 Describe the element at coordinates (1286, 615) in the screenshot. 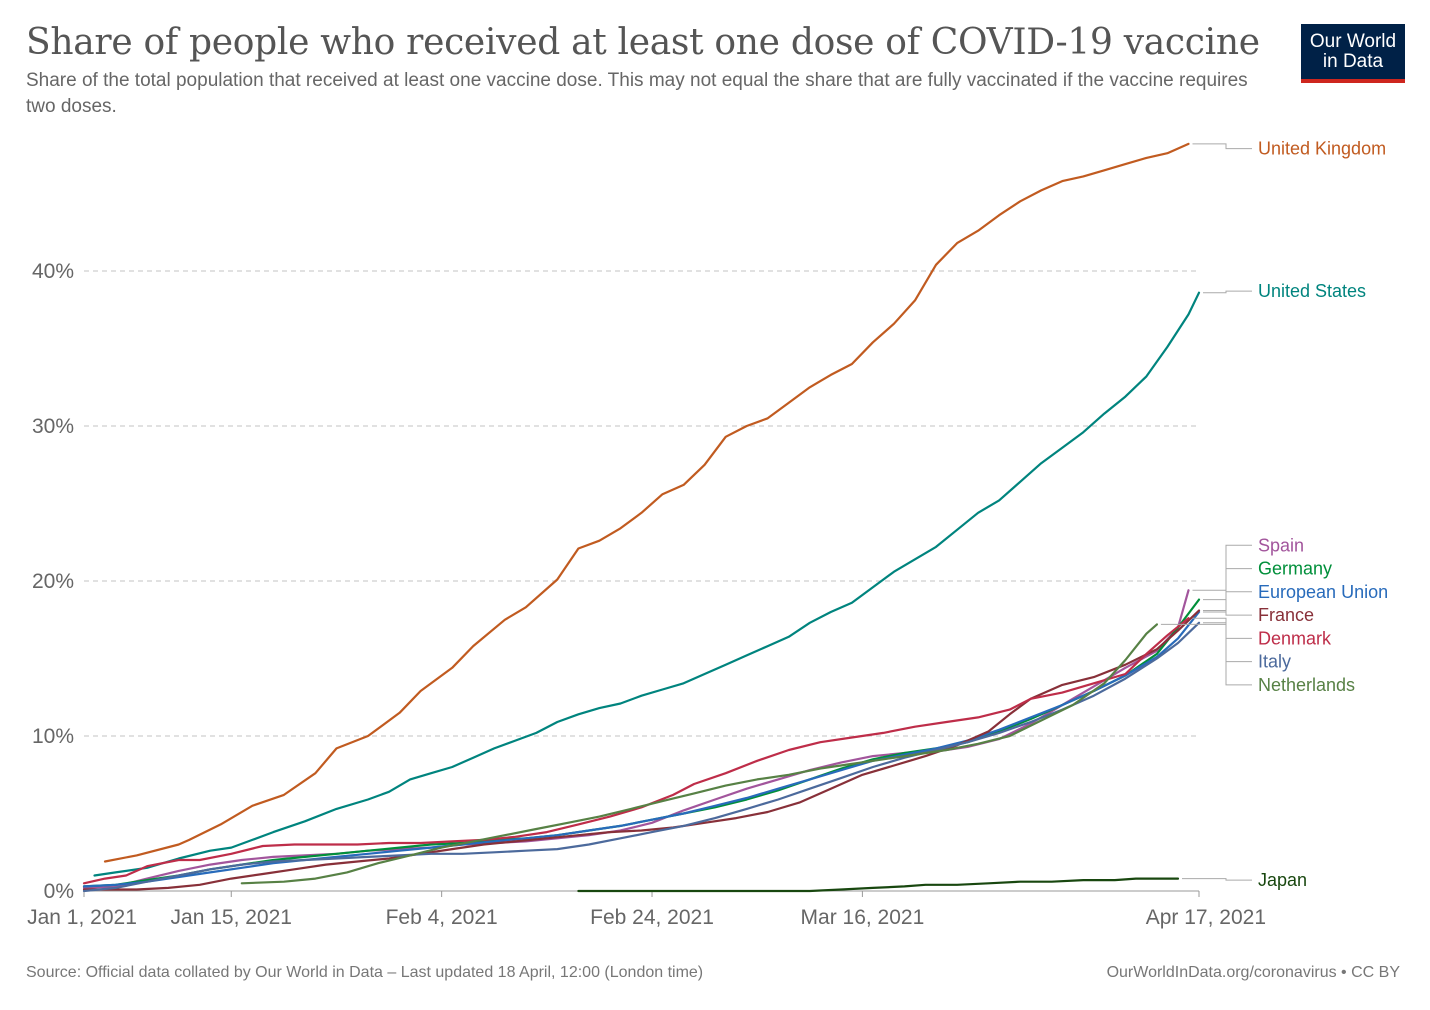

I see `series-label: France` at that location.